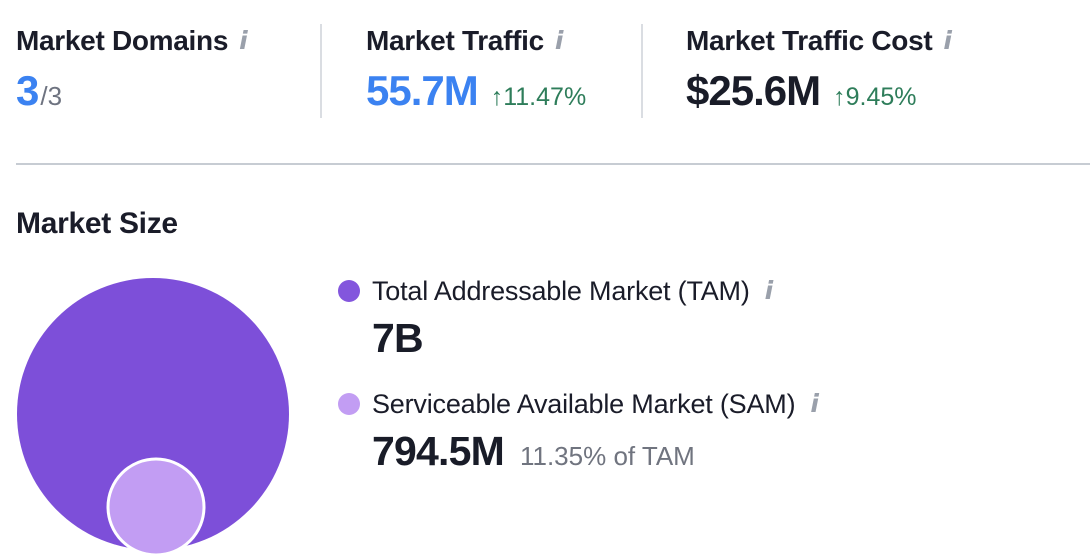  I want to click on market-traffic-cost-value: $25.6M, so click(753, 90).